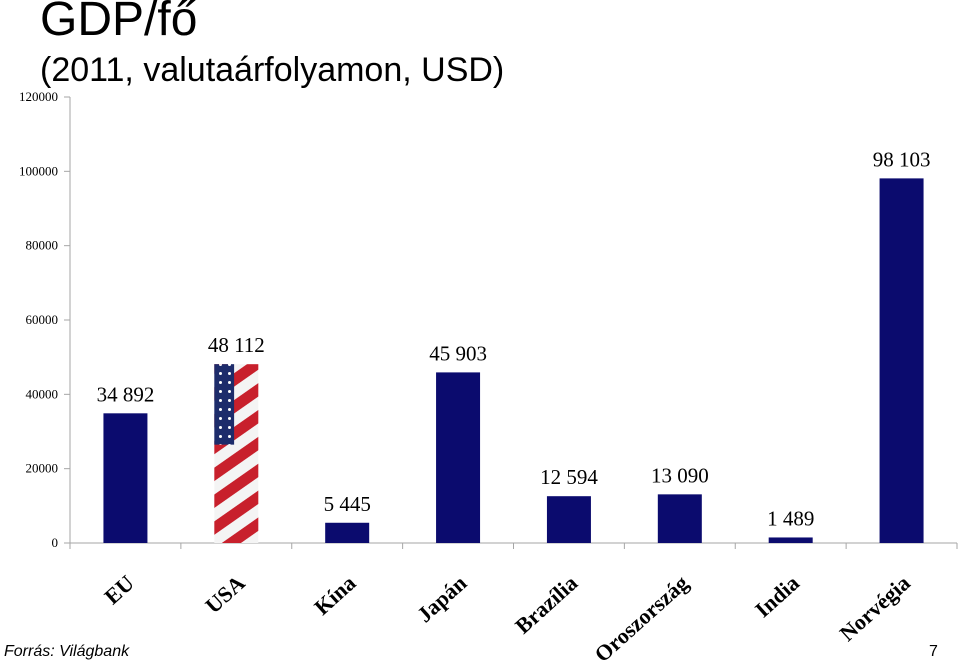 Image resolution: width=960 pixels, height=663 pixels. I want to click on y-tick-label: 20000, so click(42, 468).